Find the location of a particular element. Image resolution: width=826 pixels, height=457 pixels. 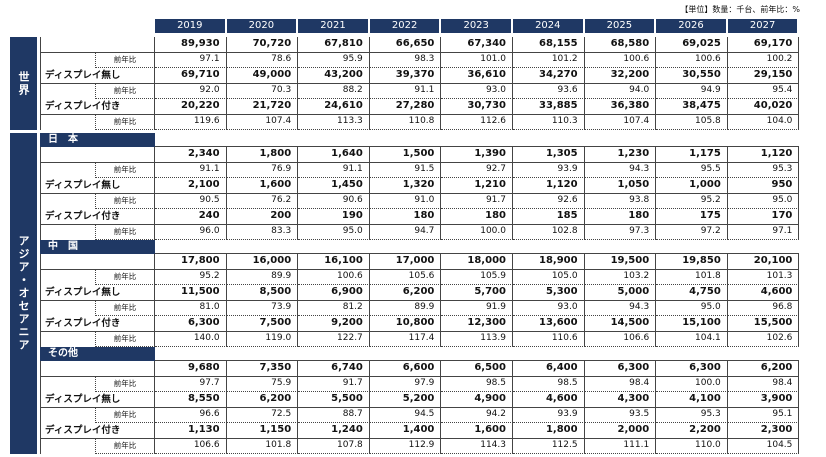

unit-note: 【単位】数量：千台、前年比：% is located at coordinates (740, 9).